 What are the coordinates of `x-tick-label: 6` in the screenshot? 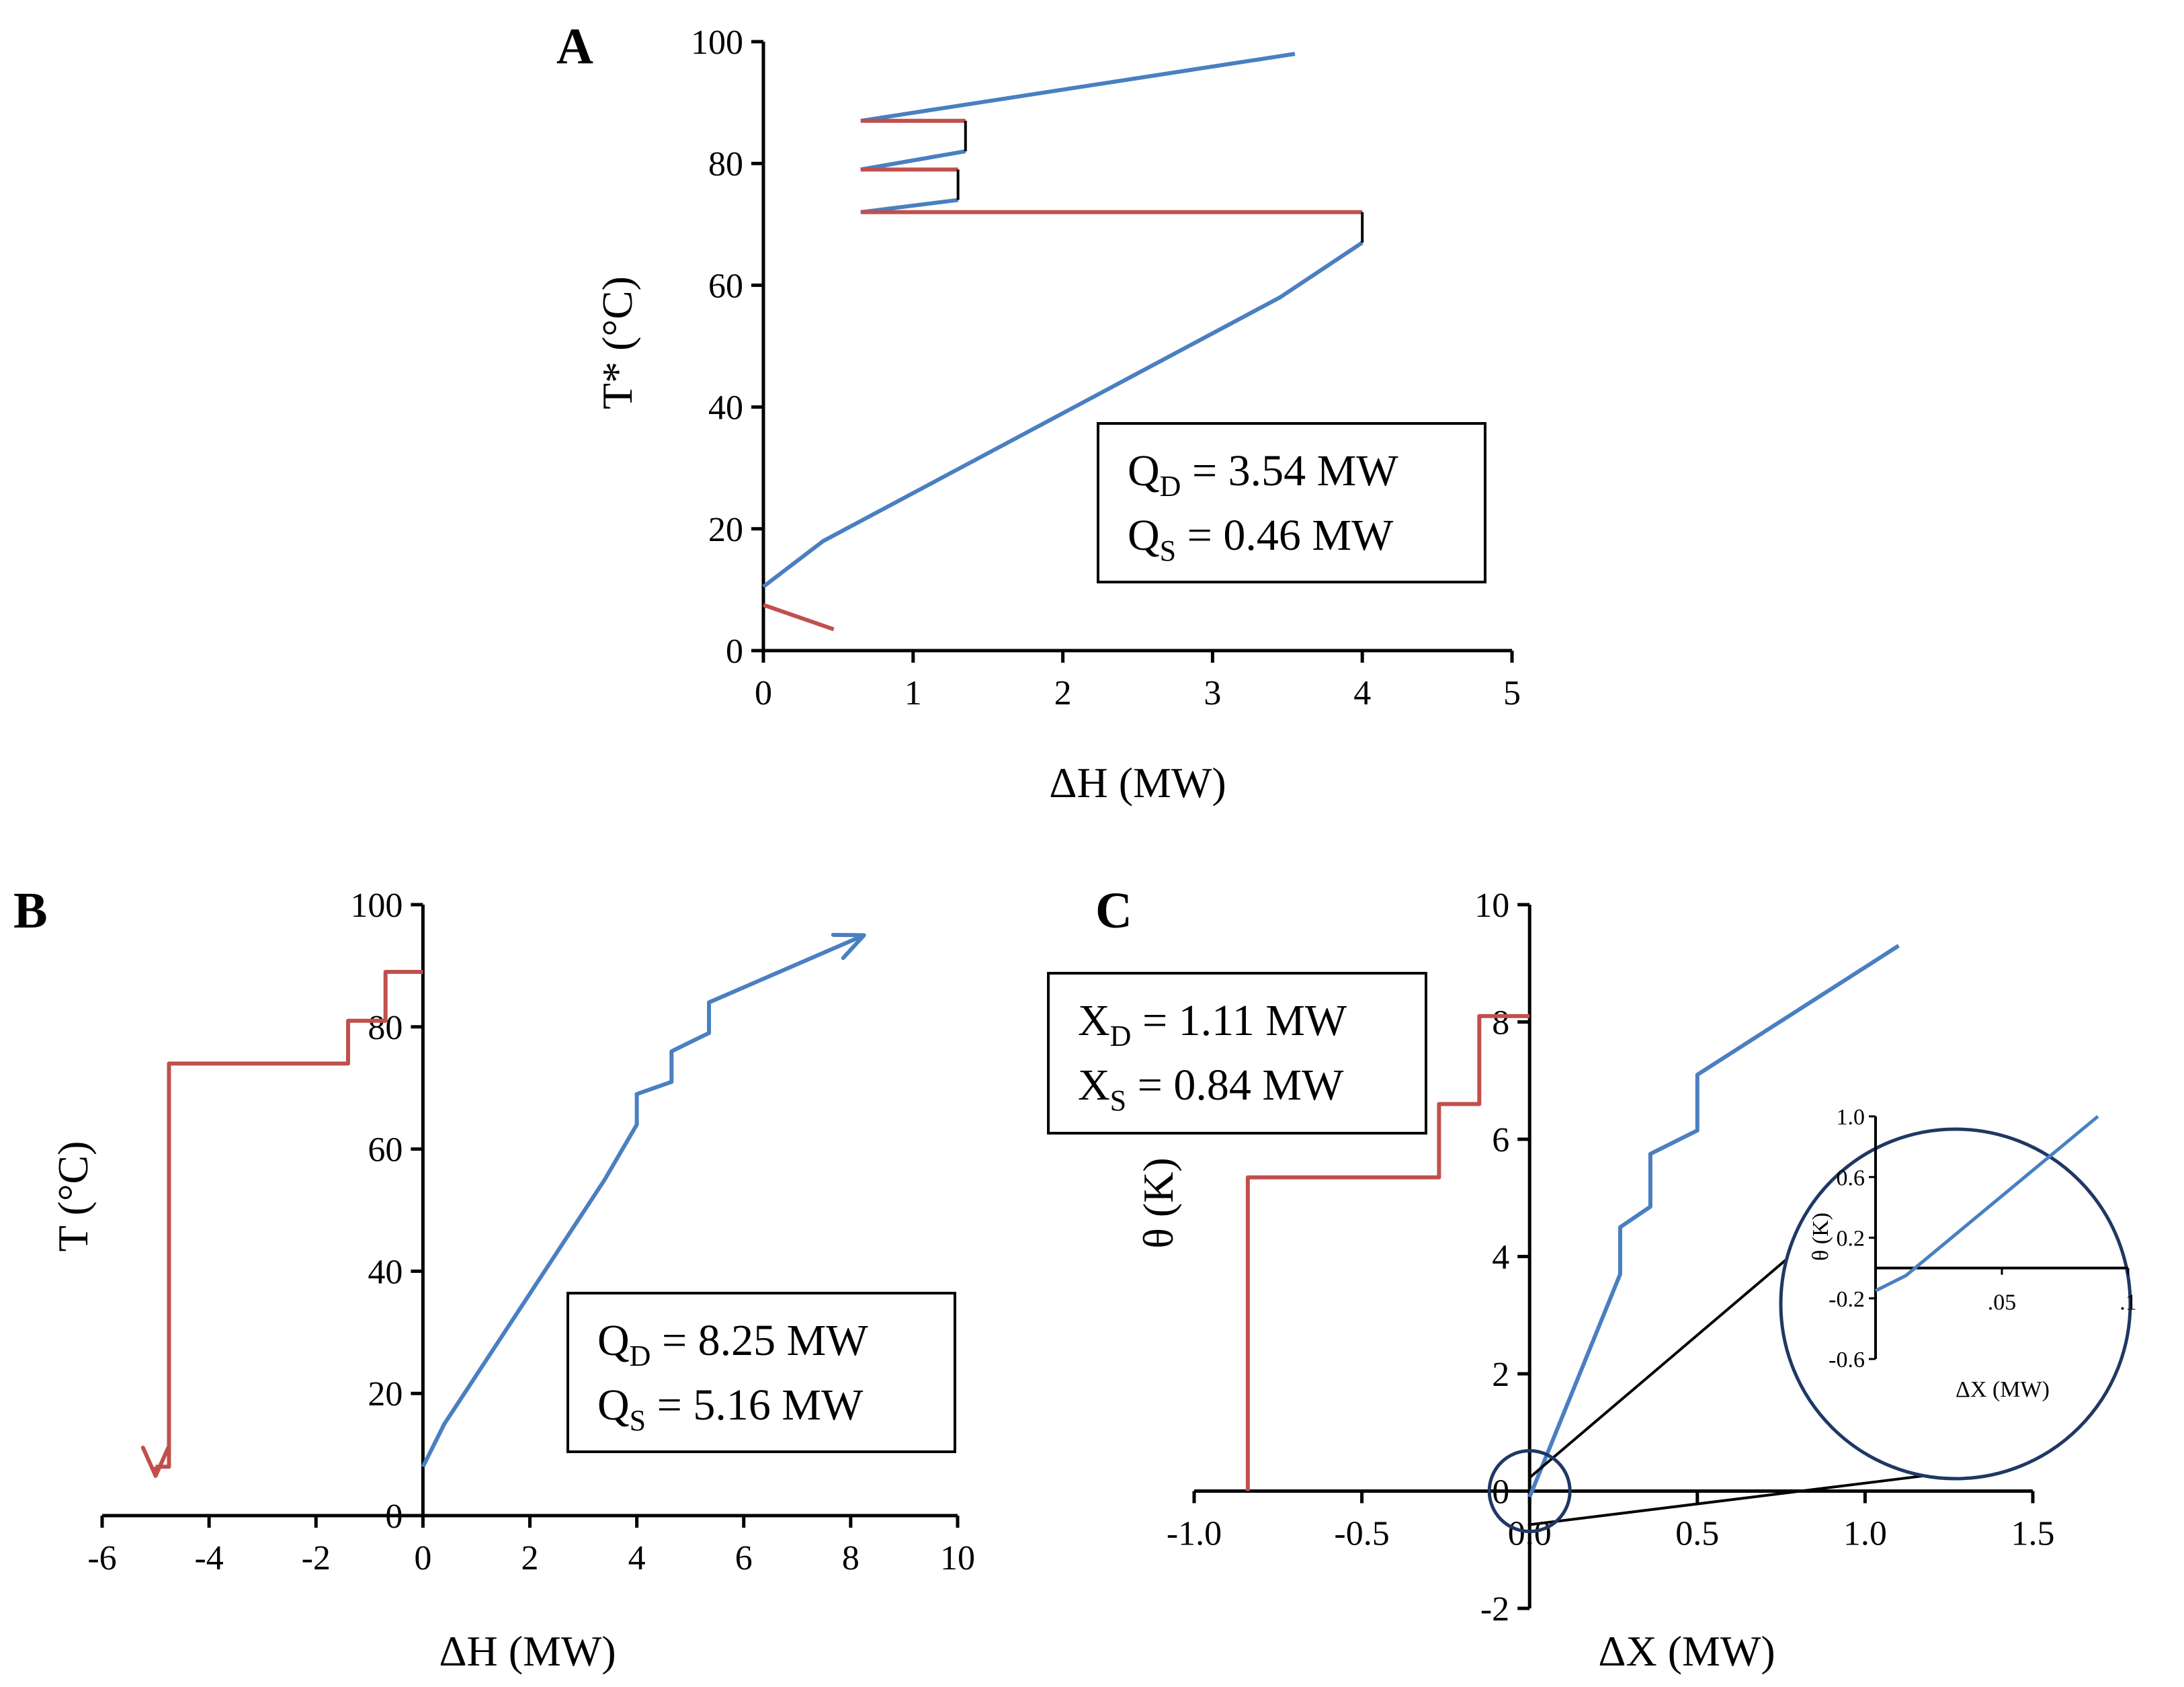 It's located at (744, 1558).